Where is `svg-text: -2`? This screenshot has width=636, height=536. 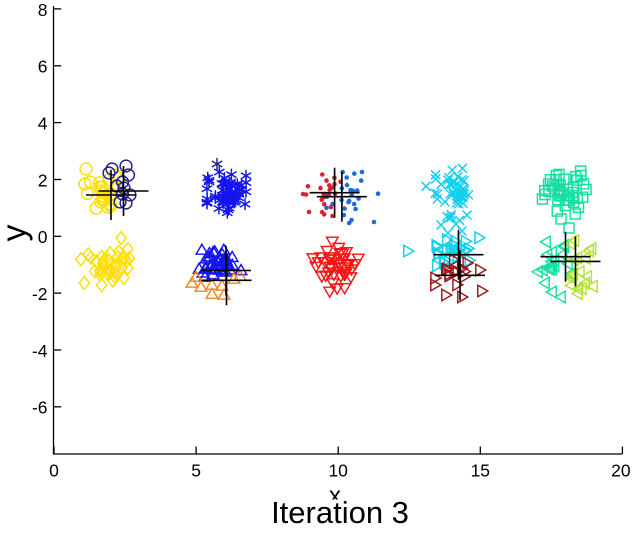 svg-text: -2 is located at coordinates (40, 294).